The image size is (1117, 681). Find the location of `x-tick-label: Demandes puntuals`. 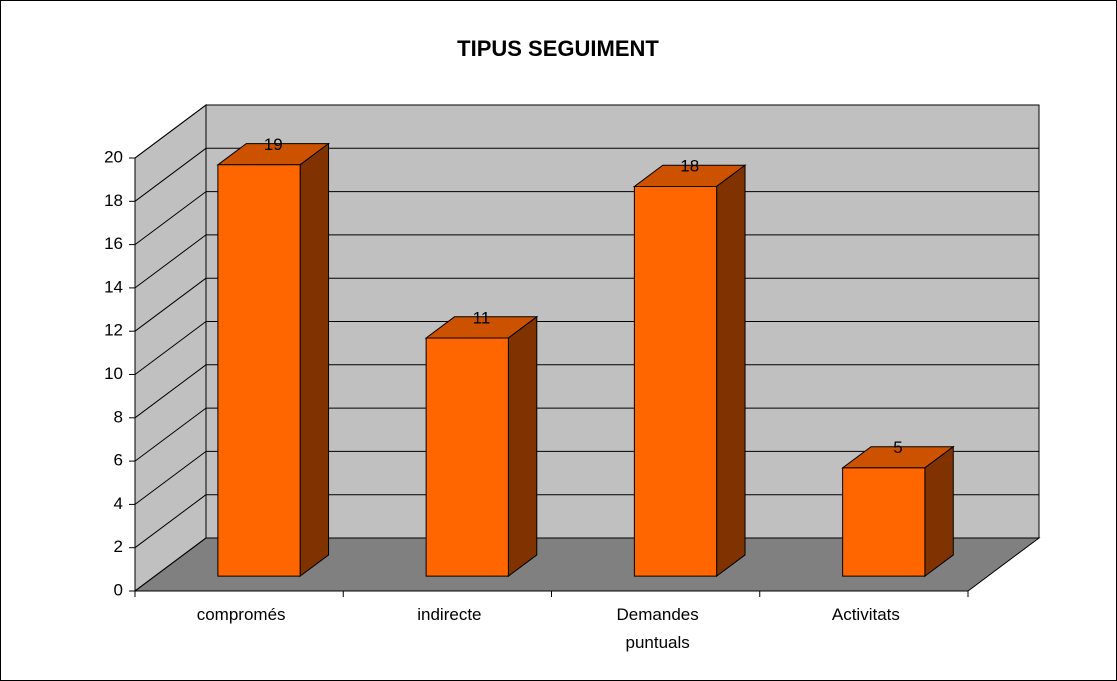

x-tick-label: Demandes puntuals is located at coordinates (657, 628).